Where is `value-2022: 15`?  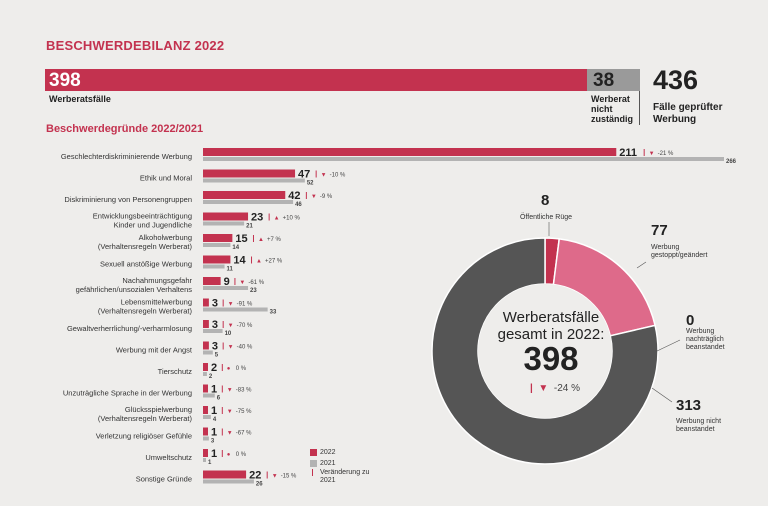 value-2022: 15 is located at coordinates (241, 239).